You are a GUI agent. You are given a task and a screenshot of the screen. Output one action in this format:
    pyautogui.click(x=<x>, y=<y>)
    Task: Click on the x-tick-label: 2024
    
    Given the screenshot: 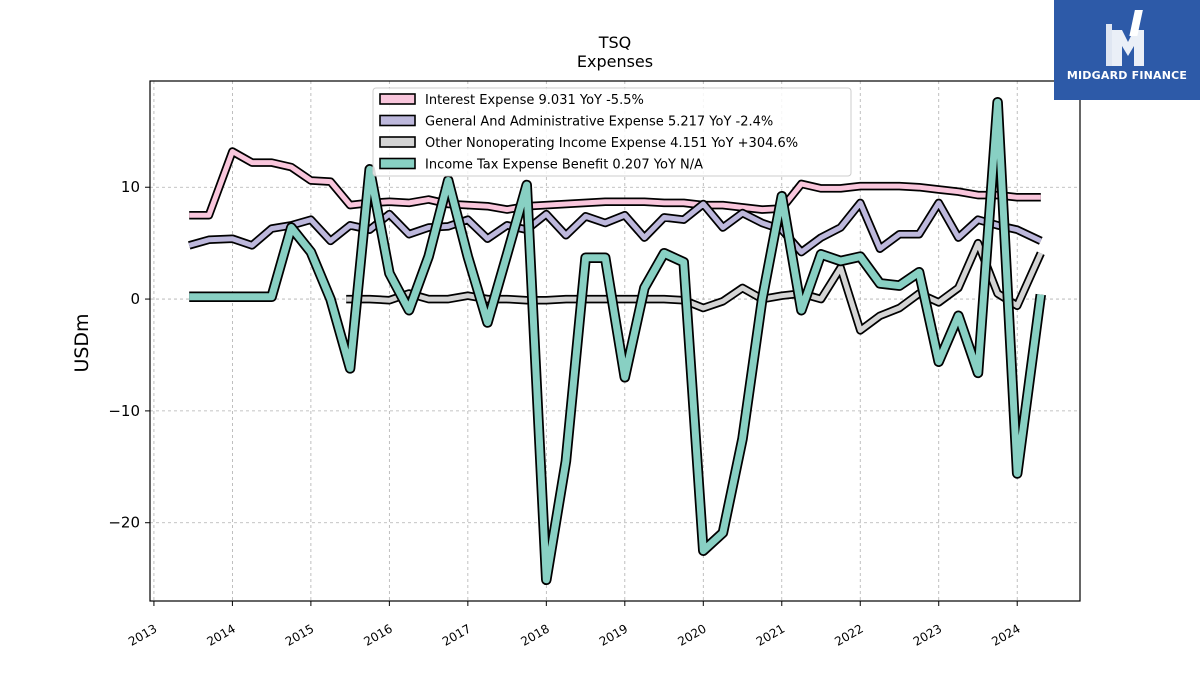 What is the action you would take?
    pyautogui.click(x=1005, y=634)
    